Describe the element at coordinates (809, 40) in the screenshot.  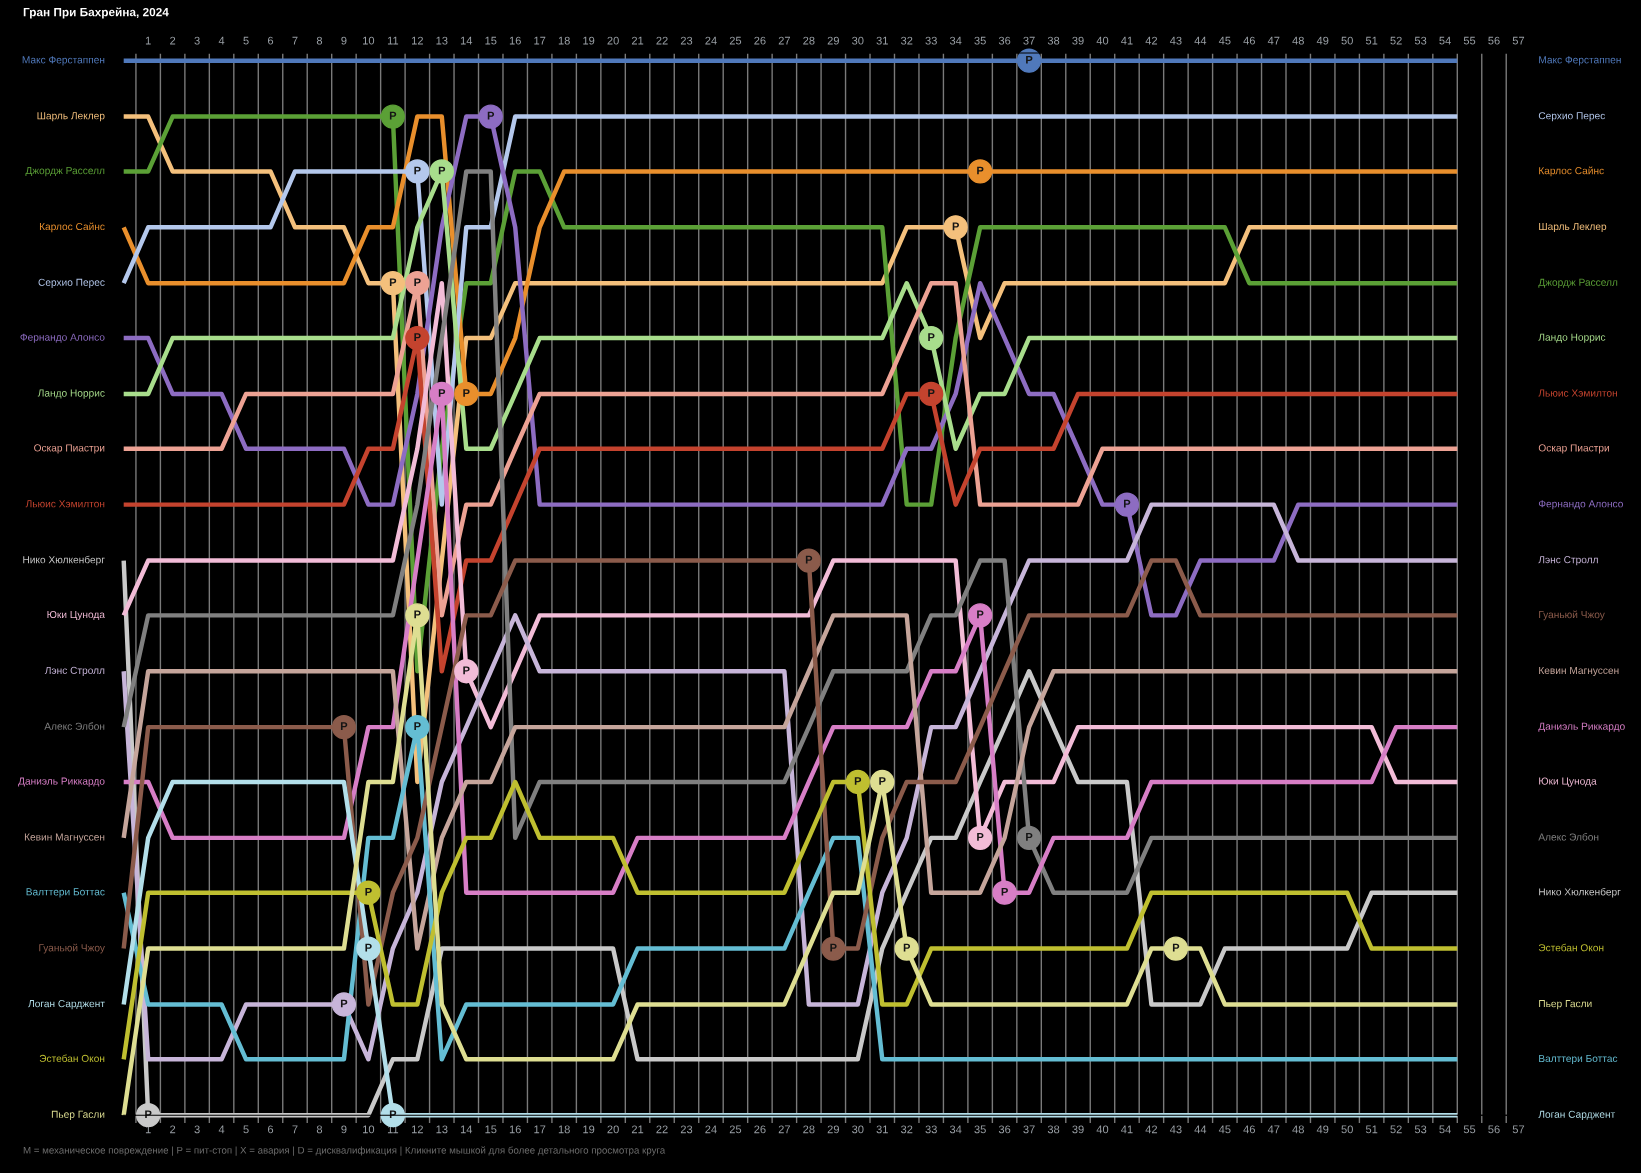
I see `x2-tick-label: 28` at that location.